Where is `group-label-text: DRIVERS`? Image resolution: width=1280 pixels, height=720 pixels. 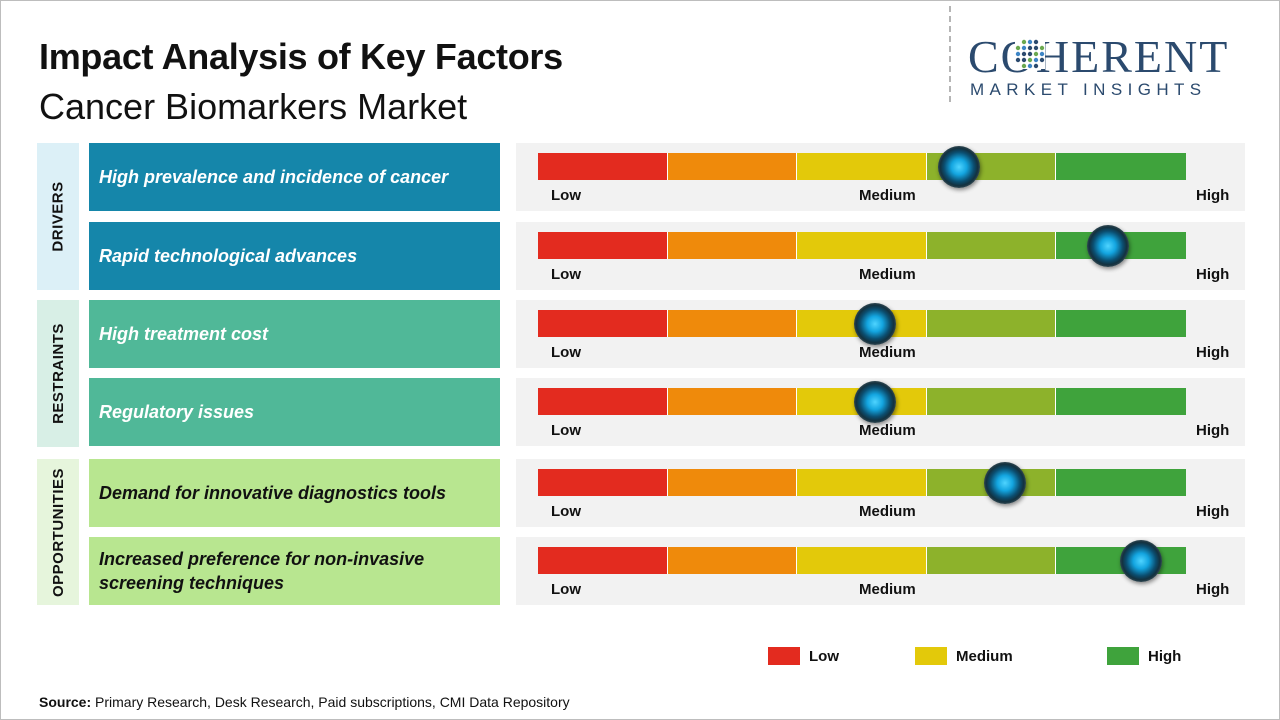
group-label-text: DRIVERS is located at coordinates (58, 216).